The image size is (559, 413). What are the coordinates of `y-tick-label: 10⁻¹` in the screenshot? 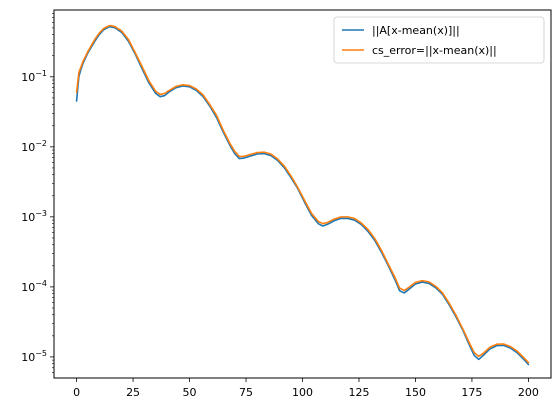 It's located at (34, 76).